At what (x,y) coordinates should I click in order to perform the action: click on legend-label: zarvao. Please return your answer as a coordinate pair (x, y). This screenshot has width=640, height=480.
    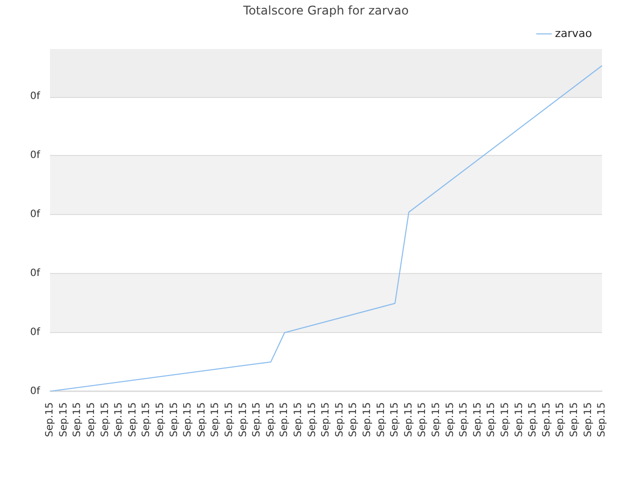
    Looking at the image, I should click on (573, 33).